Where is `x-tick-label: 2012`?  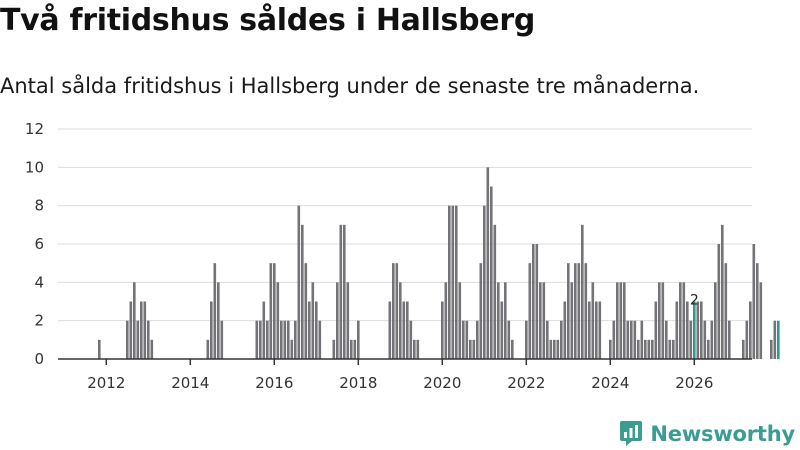 x-tick-label: 2012 is located at coordinates (106, 383).